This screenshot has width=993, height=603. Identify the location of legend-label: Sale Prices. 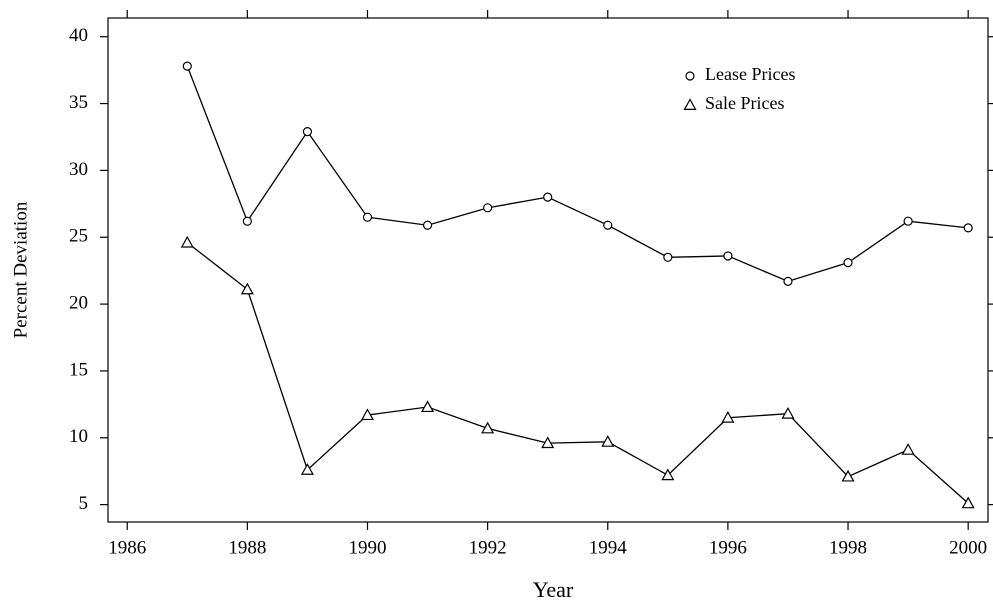
(744, 103).